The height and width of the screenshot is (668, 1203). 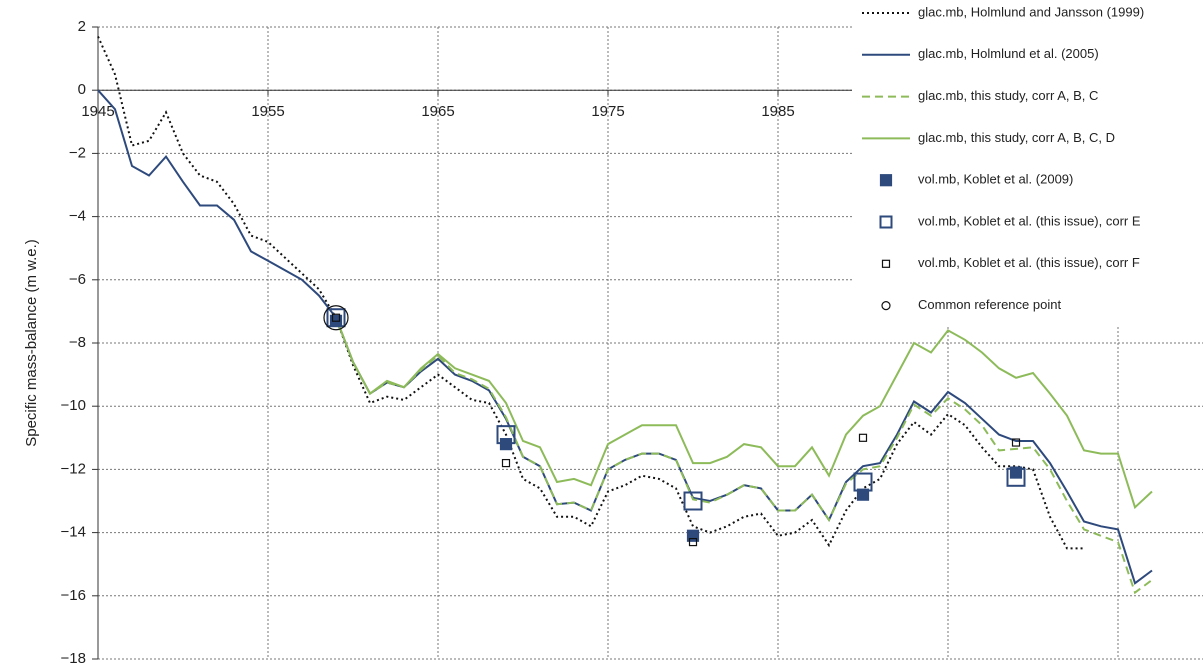 I want to click on legend-label: glac.mb, Holmlund et al. (2005), so click(x=1008, y=53).